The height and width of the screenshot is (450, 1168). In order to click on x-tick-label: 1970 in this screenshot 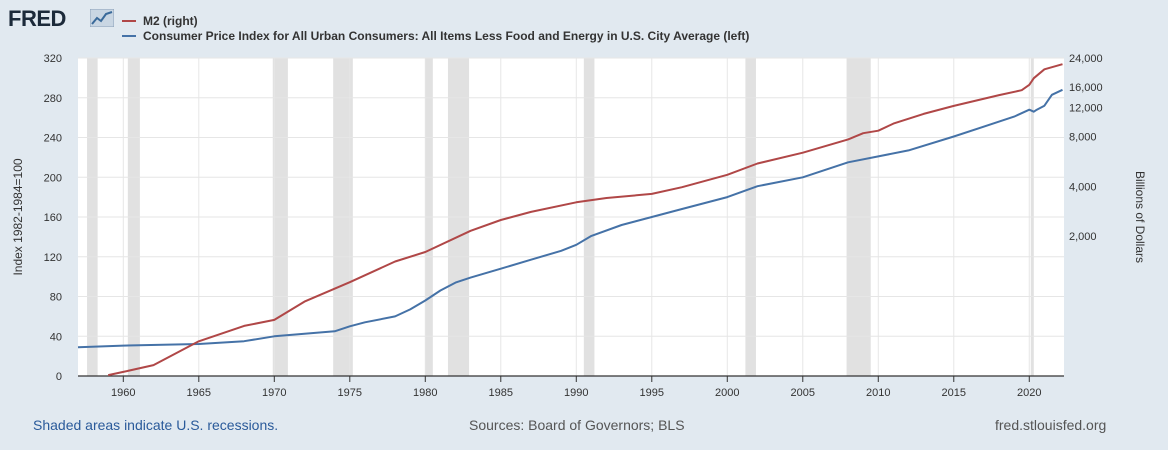, I will do `click(274, 393)`.